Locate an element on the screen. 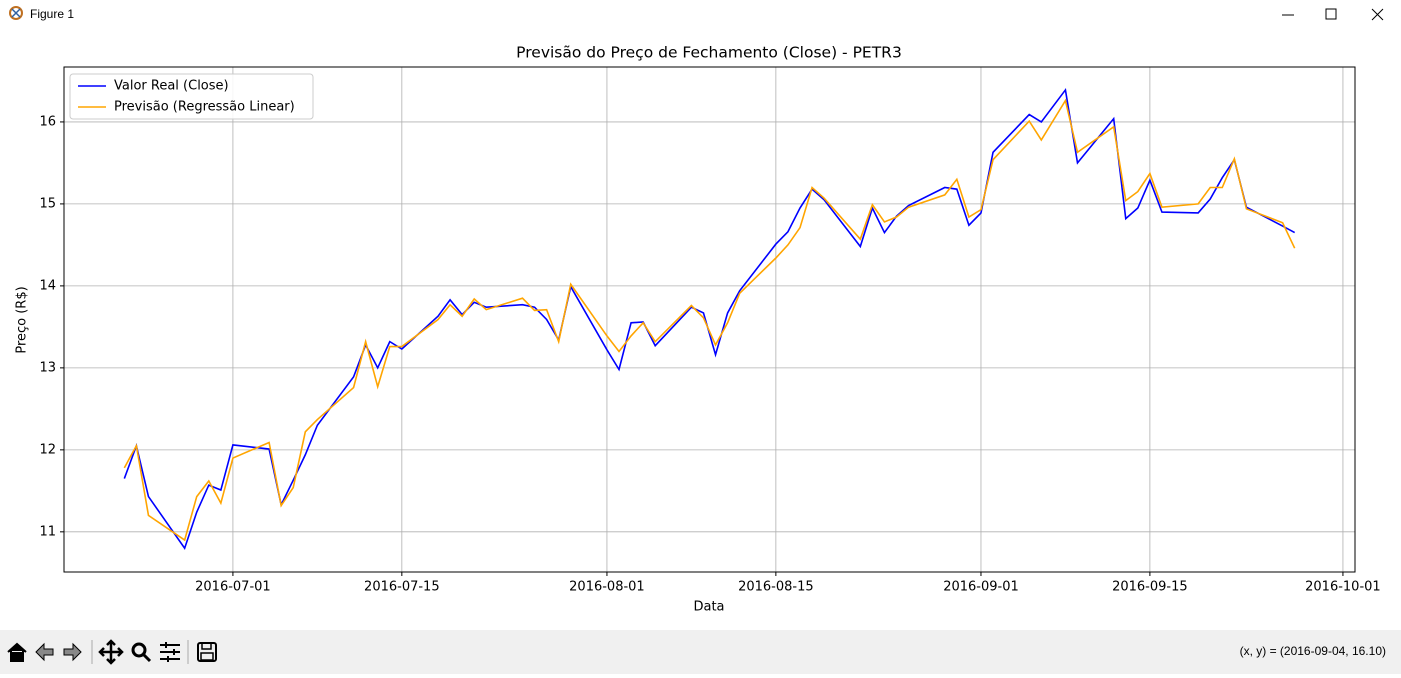 Image resolution: width=1401 pixels, height=678 pixels. x-tick-label: 2016-07-01 is located at coordinates (233, 587).